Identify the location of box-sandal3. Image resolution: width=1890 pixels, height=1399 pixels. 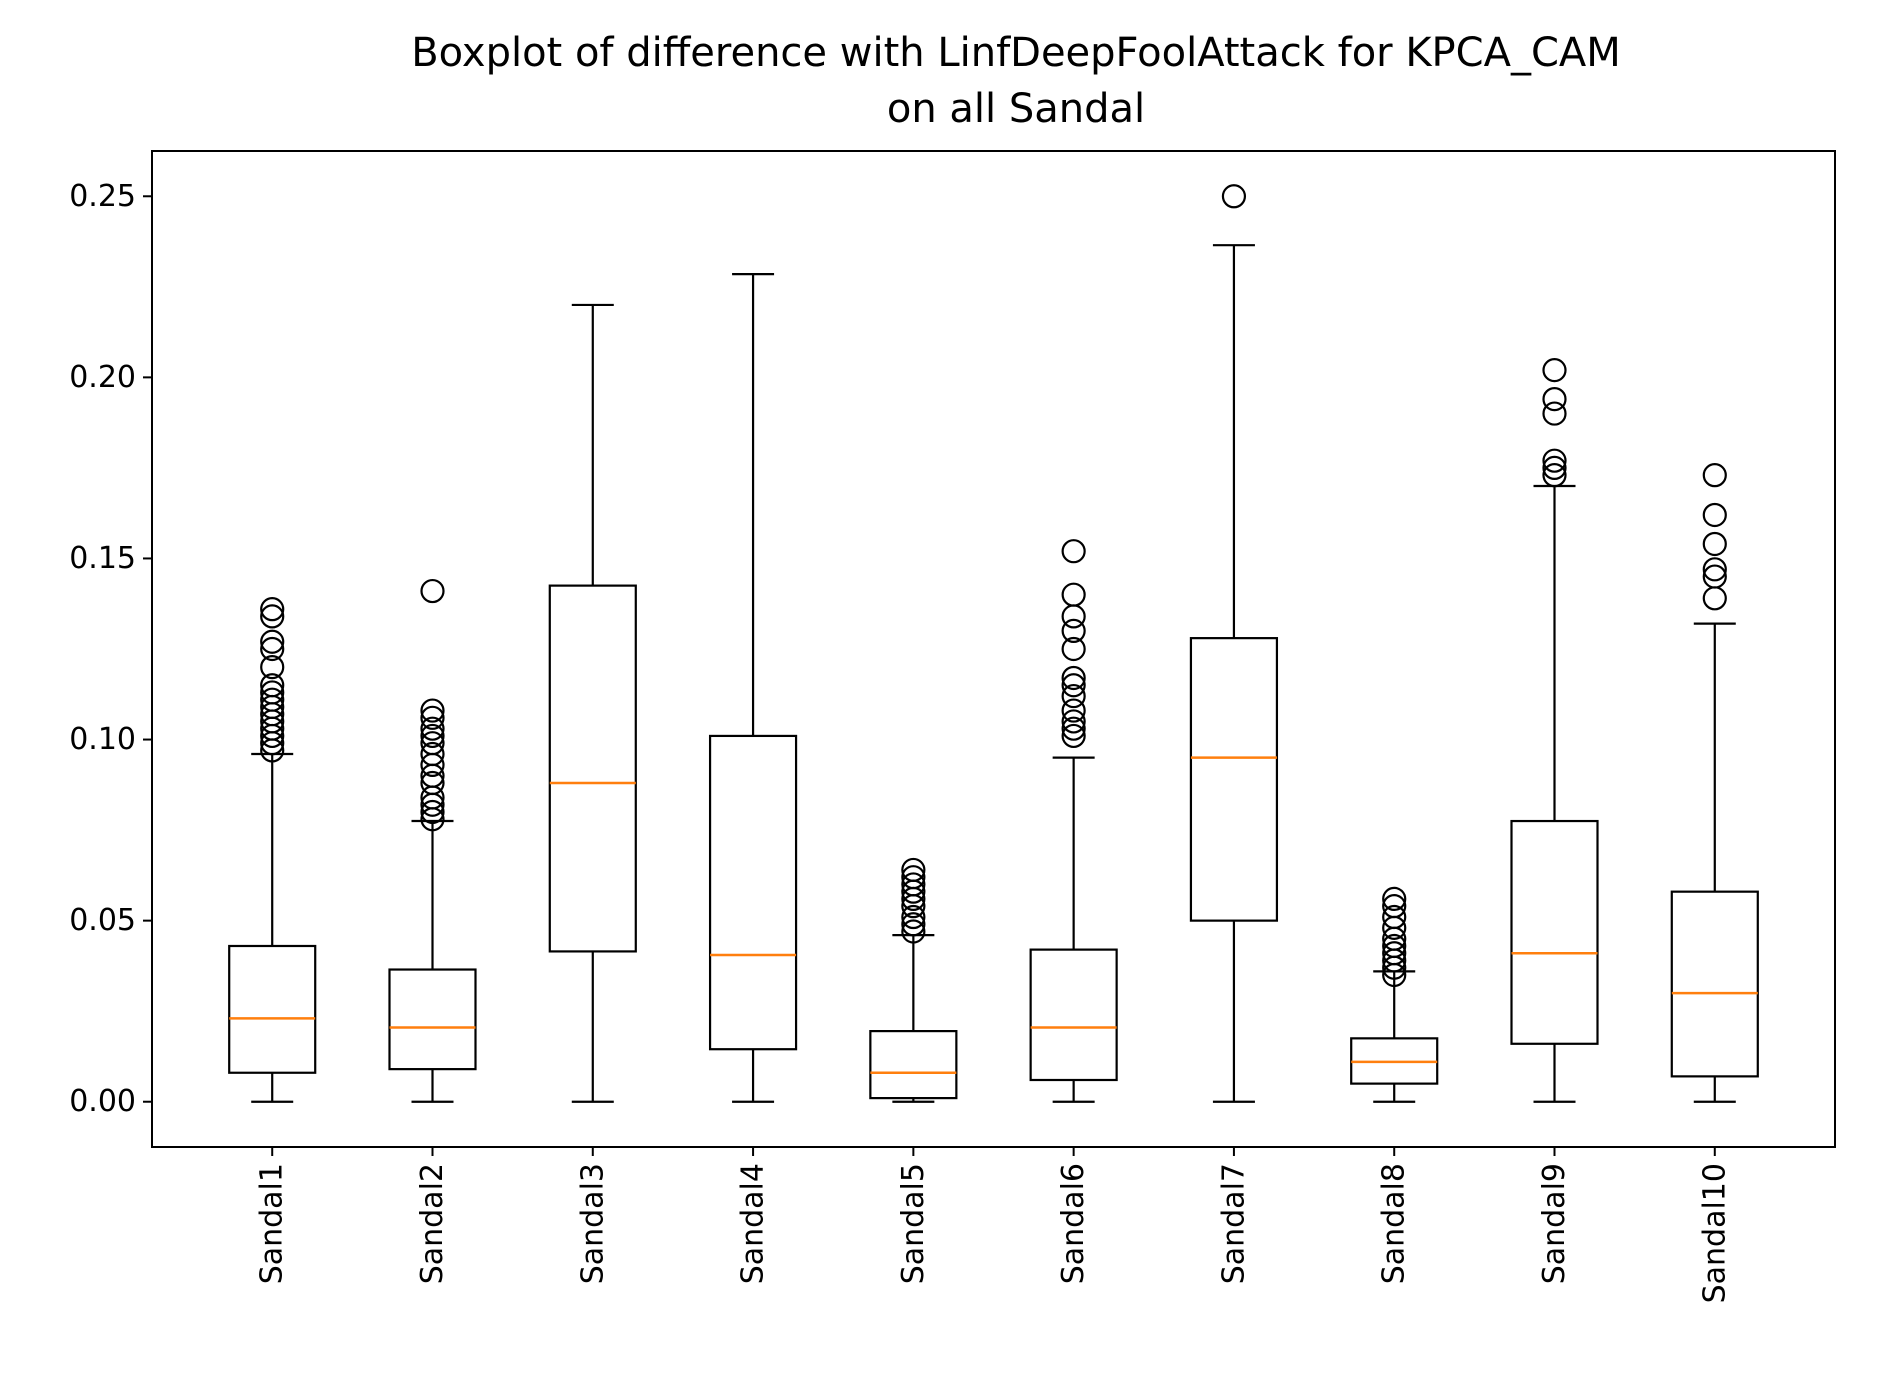
(592, 703).